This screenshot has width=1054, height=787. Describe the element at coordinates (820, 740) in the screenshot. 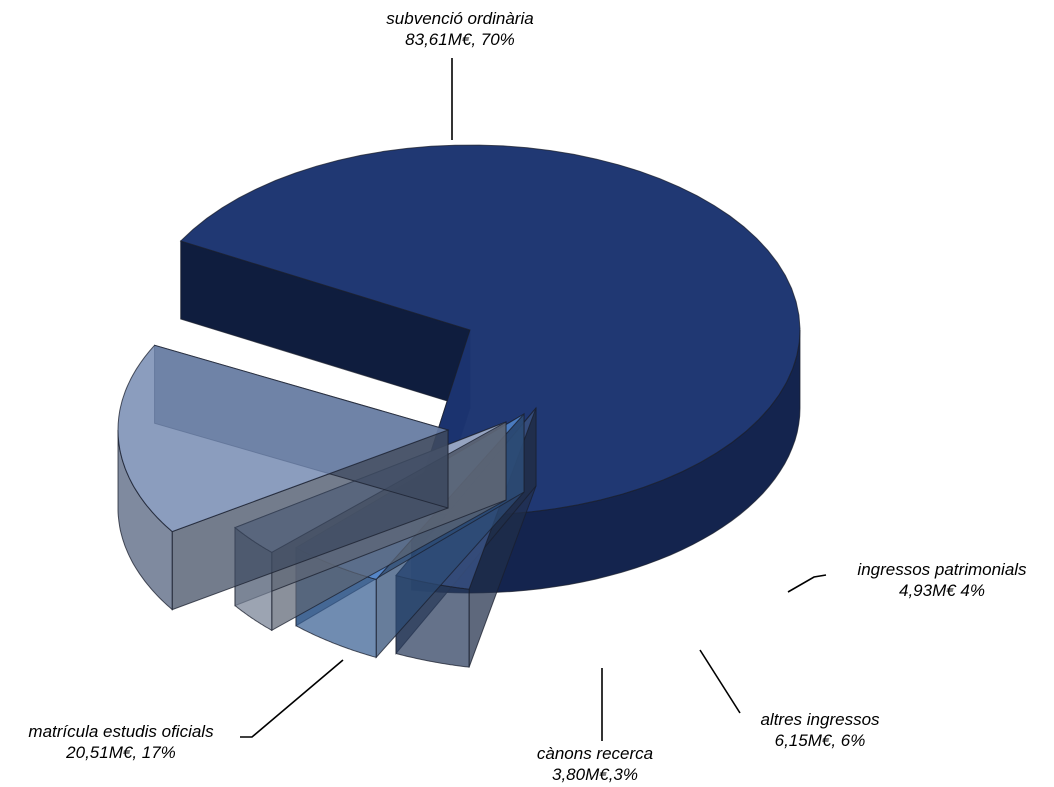

I see `slice-value: 6,15M€, 6%` at that location.